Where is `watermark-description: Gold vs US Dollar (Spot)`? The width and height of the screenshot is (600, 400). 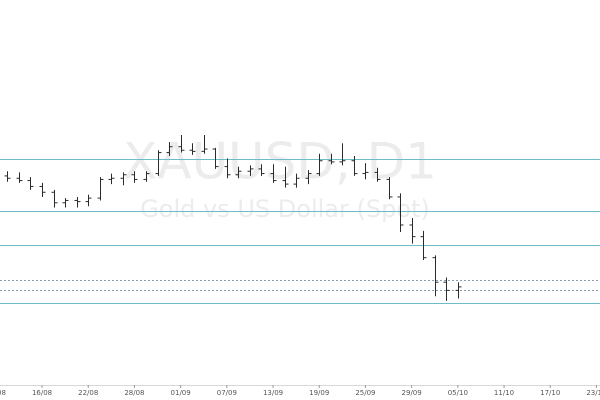
watermark-description: Gold vs US Dollar (Spot) is located at coordinates (285, 209).